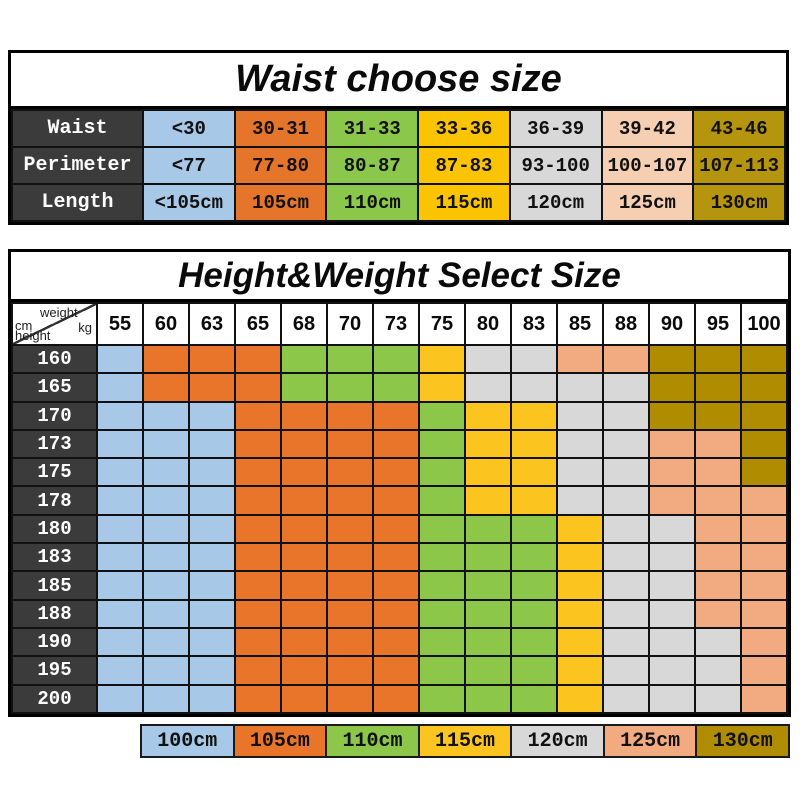 This screenshot has height=800, width=800. I want to click on height-row: 190, so click(399, 642).